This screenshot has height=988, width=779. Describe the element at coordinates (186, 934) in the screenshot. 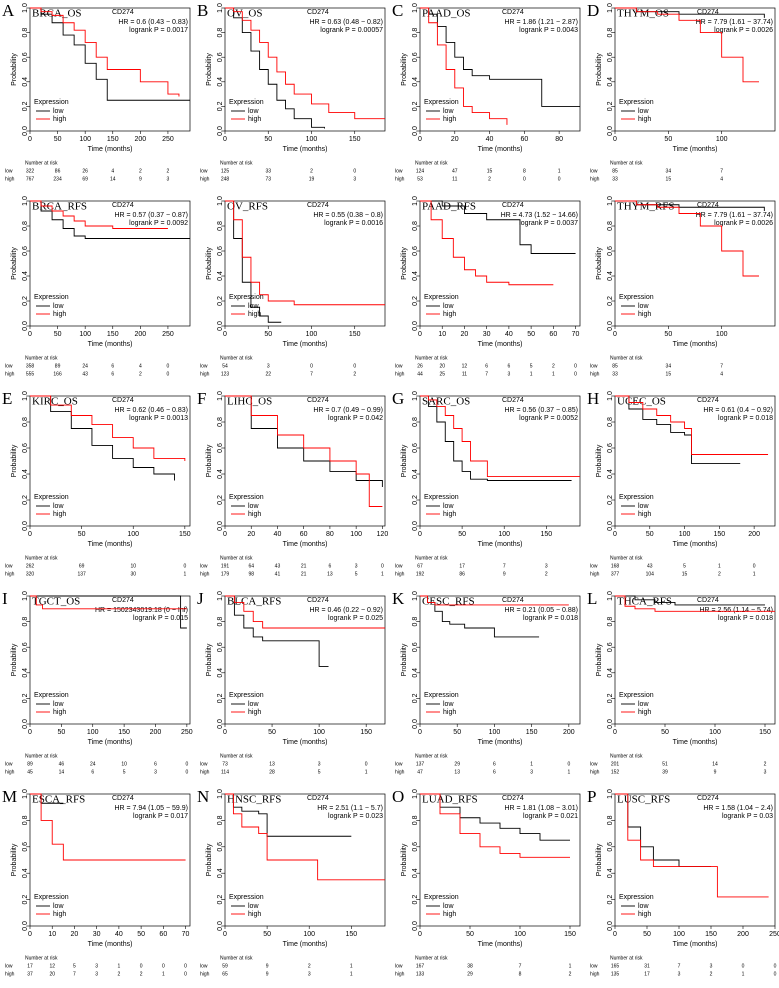

I see `x-tick-label: 70` at that location.